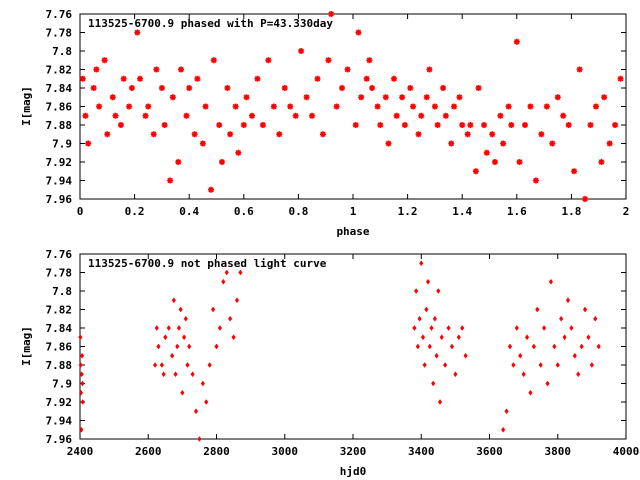 The image size is (640, 480). Describe the element at coordinates (62, 144) in the screenshot. I see `phased-y-tick-label: 7.9` at that location.